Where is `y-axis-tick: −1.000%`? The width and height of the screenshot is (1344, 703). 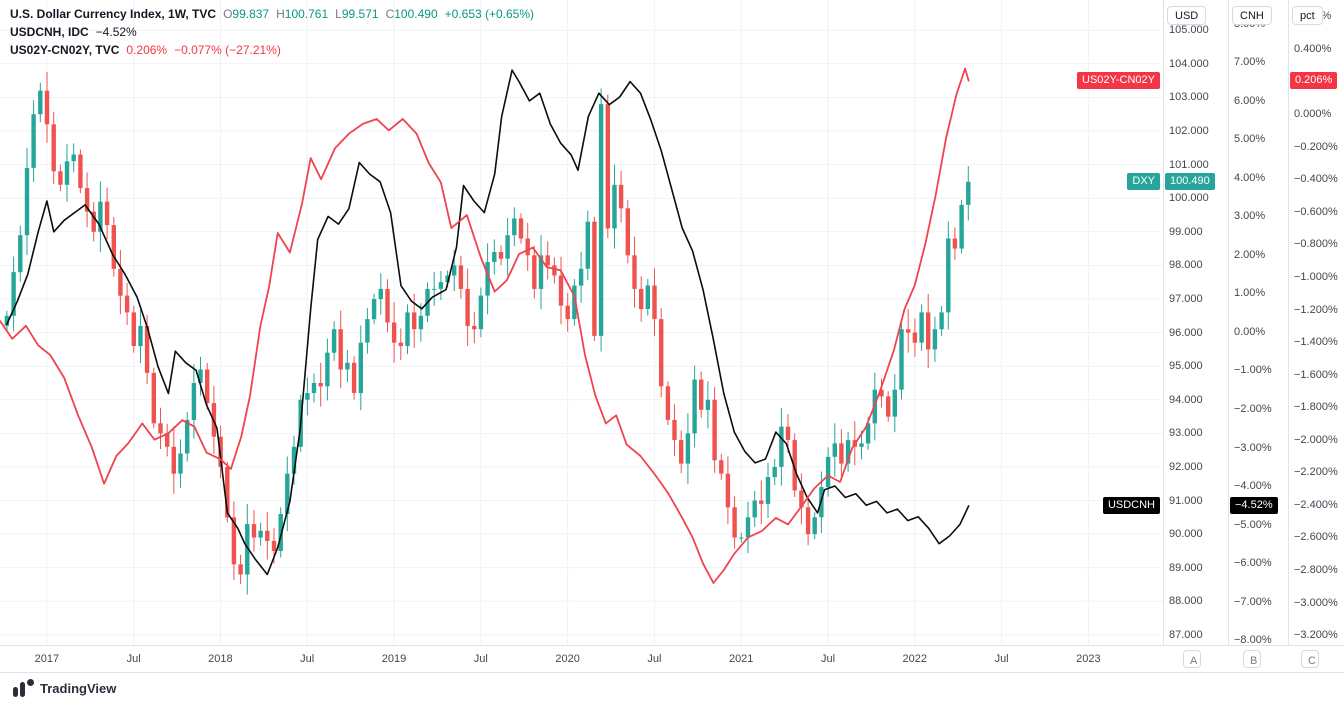
y-axis-tick: −1.000% is located at coordinates (1316, 276).